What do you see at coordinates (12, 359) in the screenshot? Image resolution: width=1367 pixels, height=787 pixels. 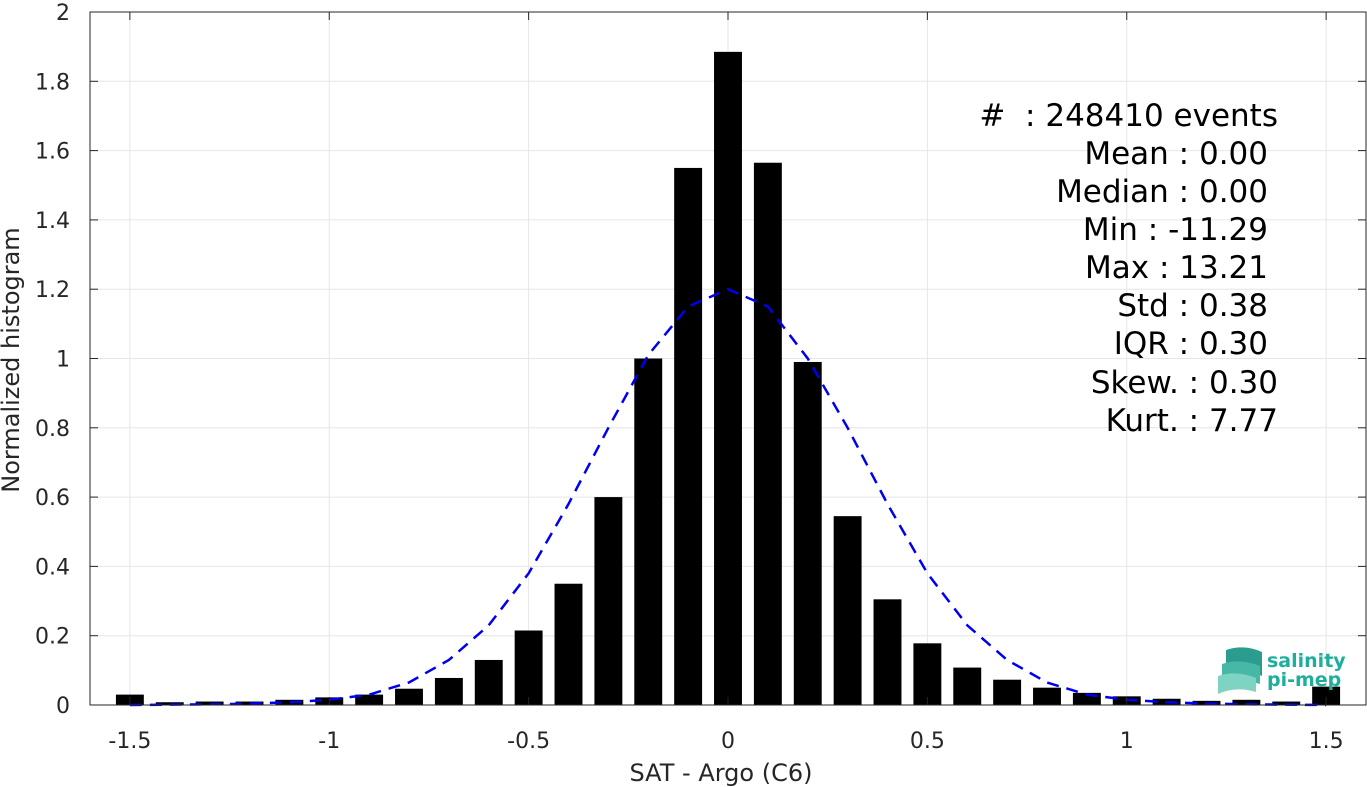 I see `y-axis-label: Normalized histogram` at bounding box center [12, 359].